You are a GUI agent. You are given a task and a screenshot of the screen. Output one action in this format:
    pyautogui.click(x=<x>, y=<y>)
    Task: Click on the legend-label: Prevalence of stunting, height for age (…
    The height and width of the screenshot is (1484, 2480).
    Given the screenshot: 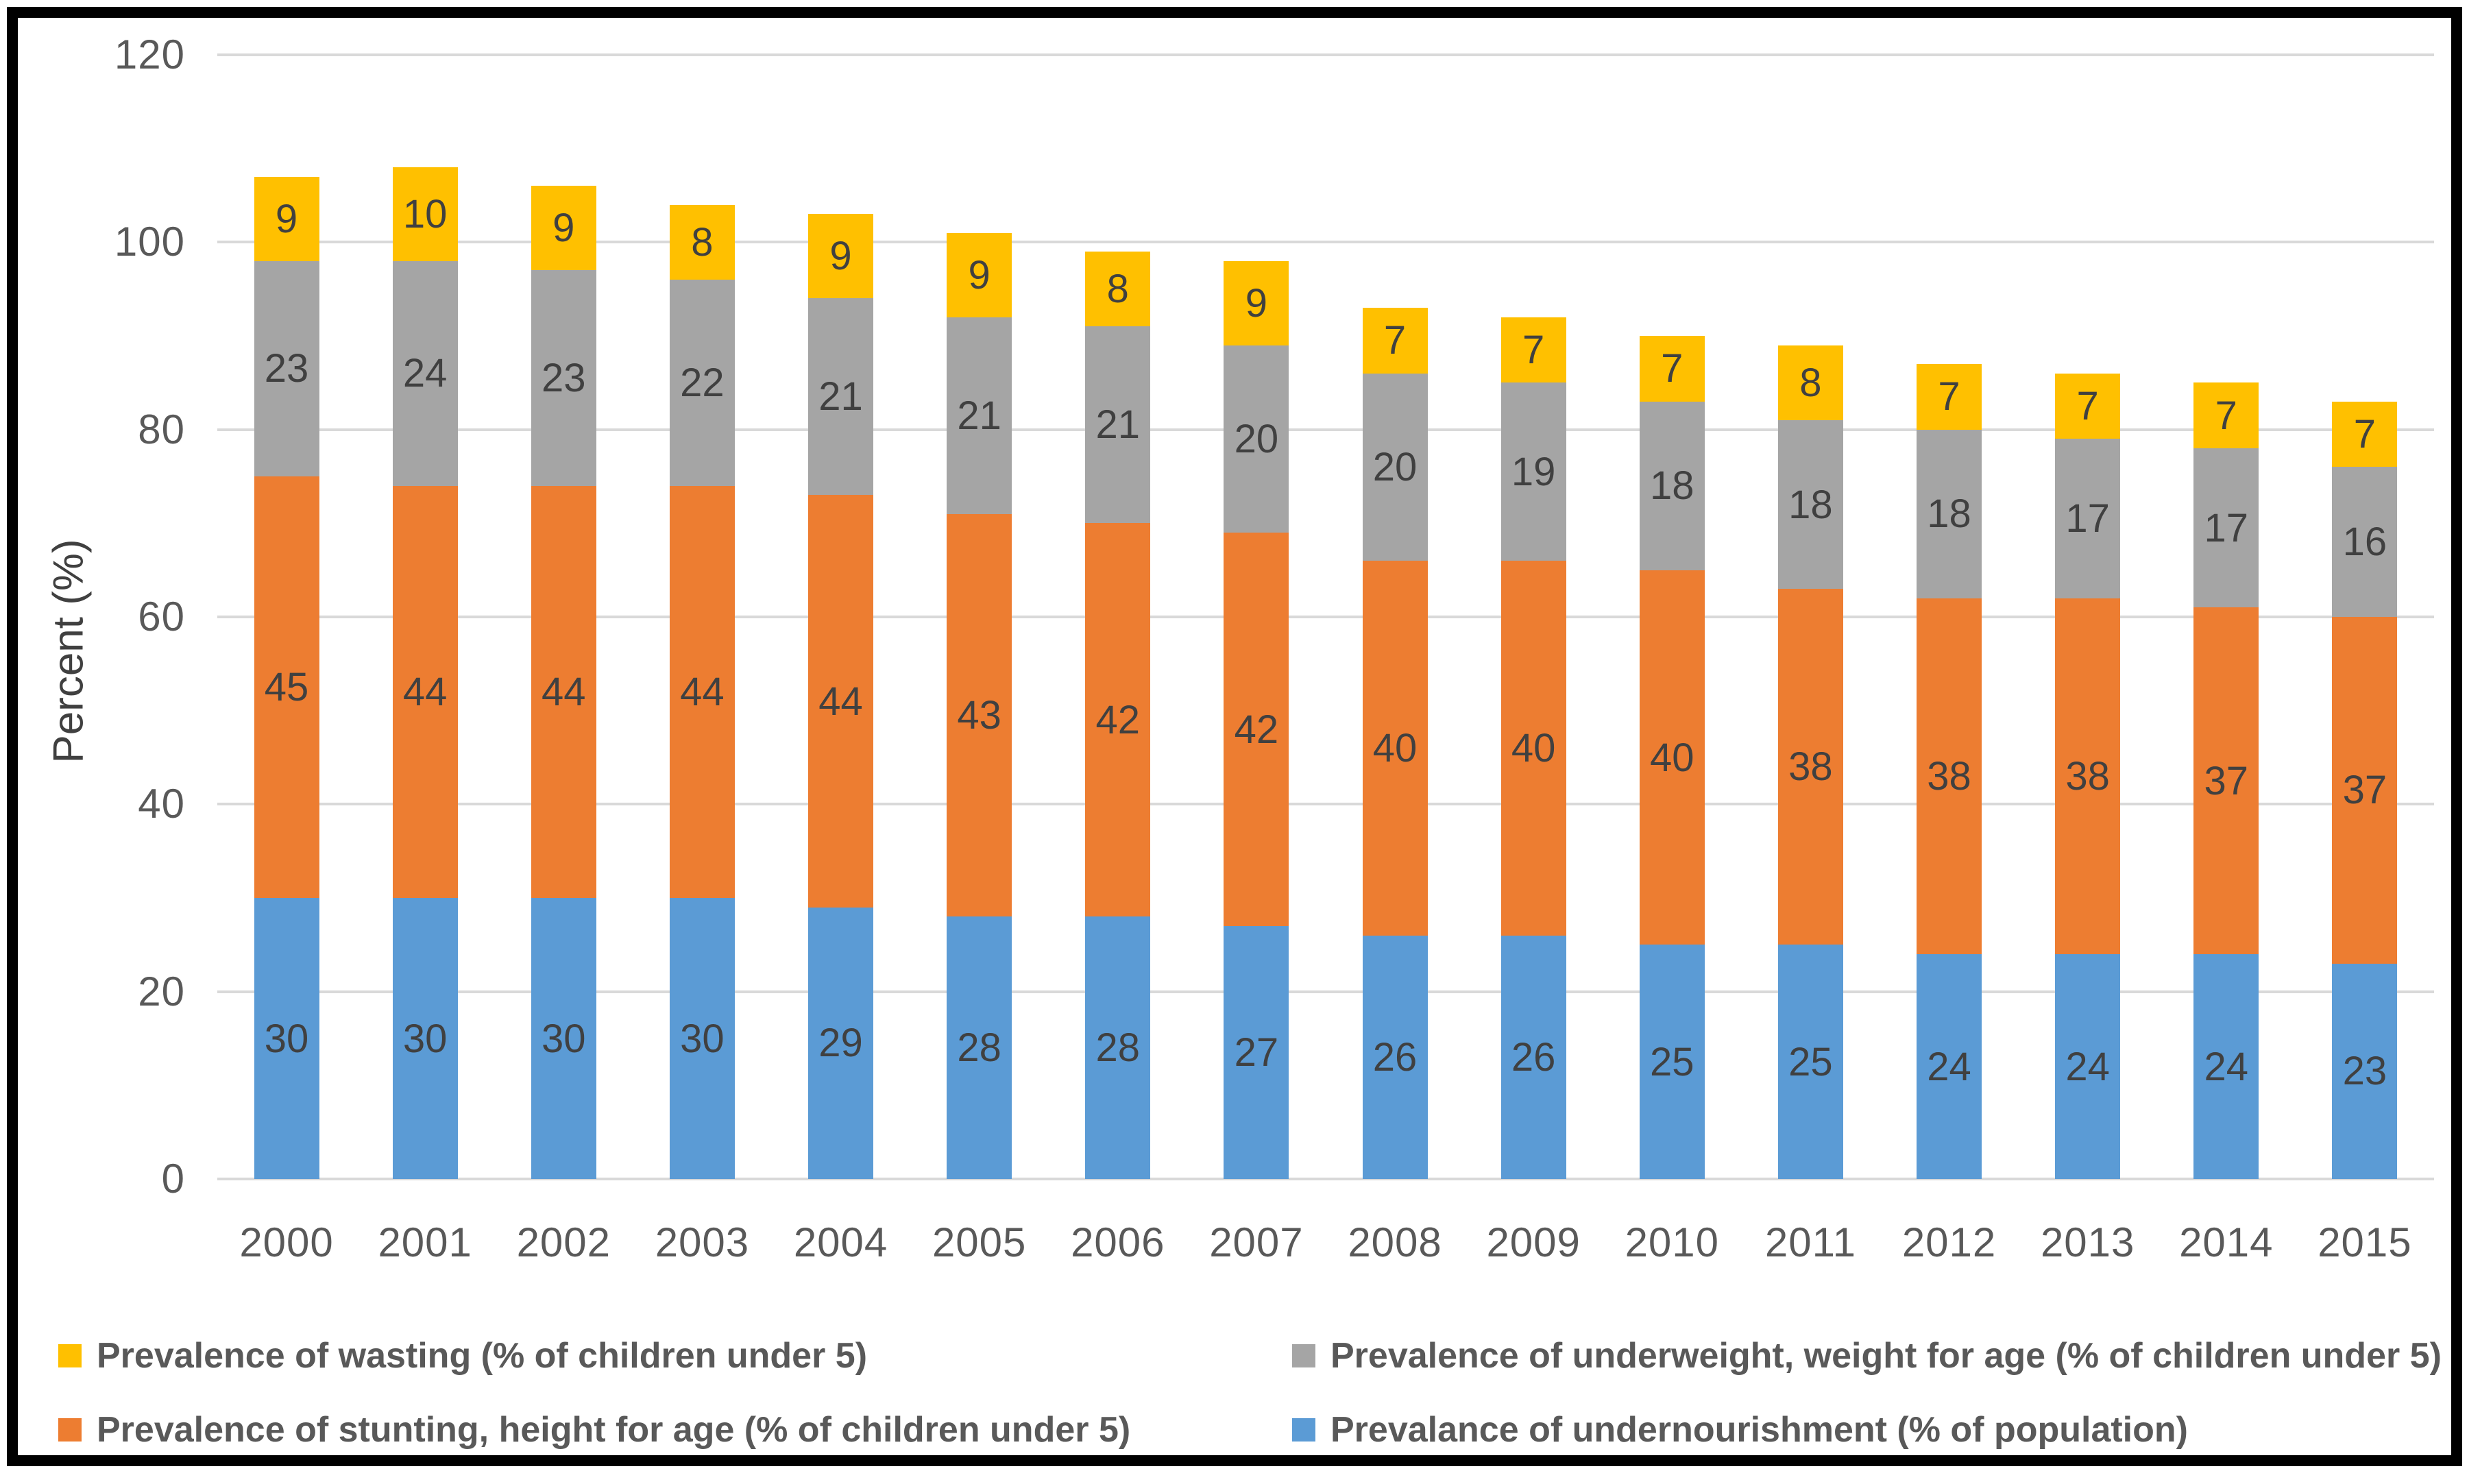 What is the action you would take?
    pyautogui.click(x=614, y=1430)
    